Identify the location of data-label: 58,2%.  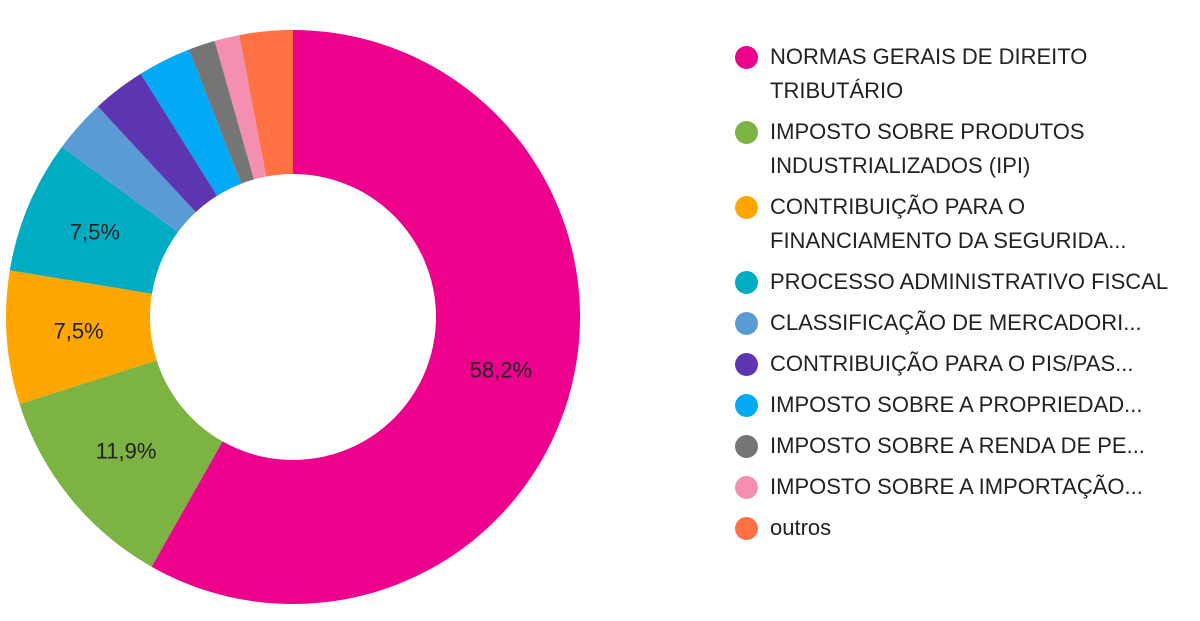
(501, 370).